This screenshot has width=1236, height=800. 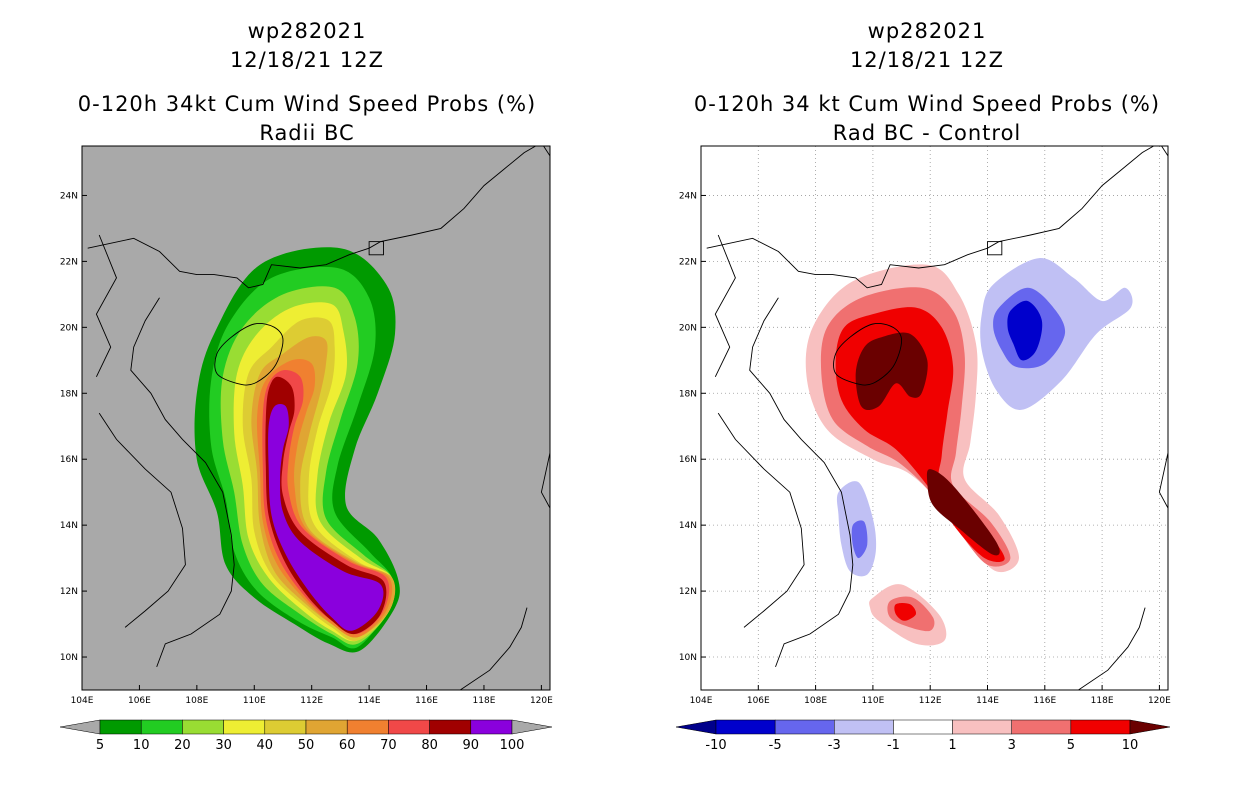 What do you see at coordinates (306, 736) in the screenshot?
I see `left-colorbar: 5 10 20 30 40 50 60 70 80 90 100` at bounding box center [306, 736].